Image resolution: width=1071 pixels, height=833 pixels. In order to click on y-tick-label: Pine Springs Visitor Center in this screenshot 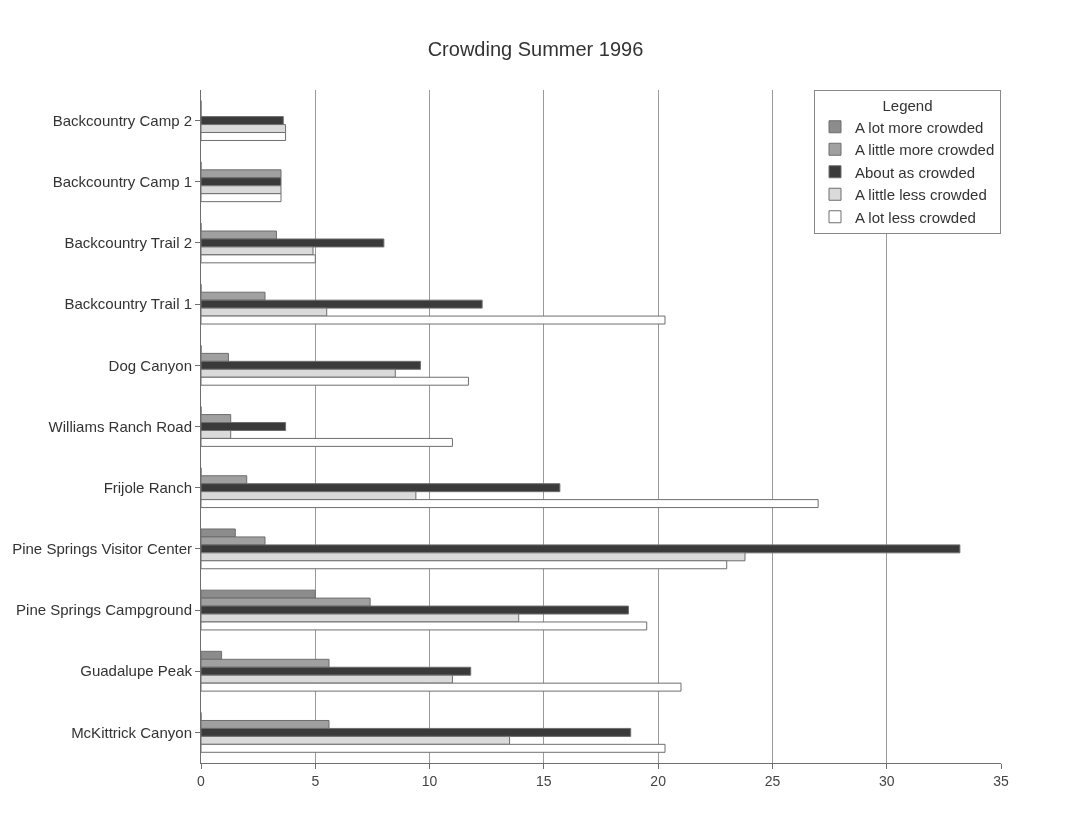, I will do `click(102, 549)`.